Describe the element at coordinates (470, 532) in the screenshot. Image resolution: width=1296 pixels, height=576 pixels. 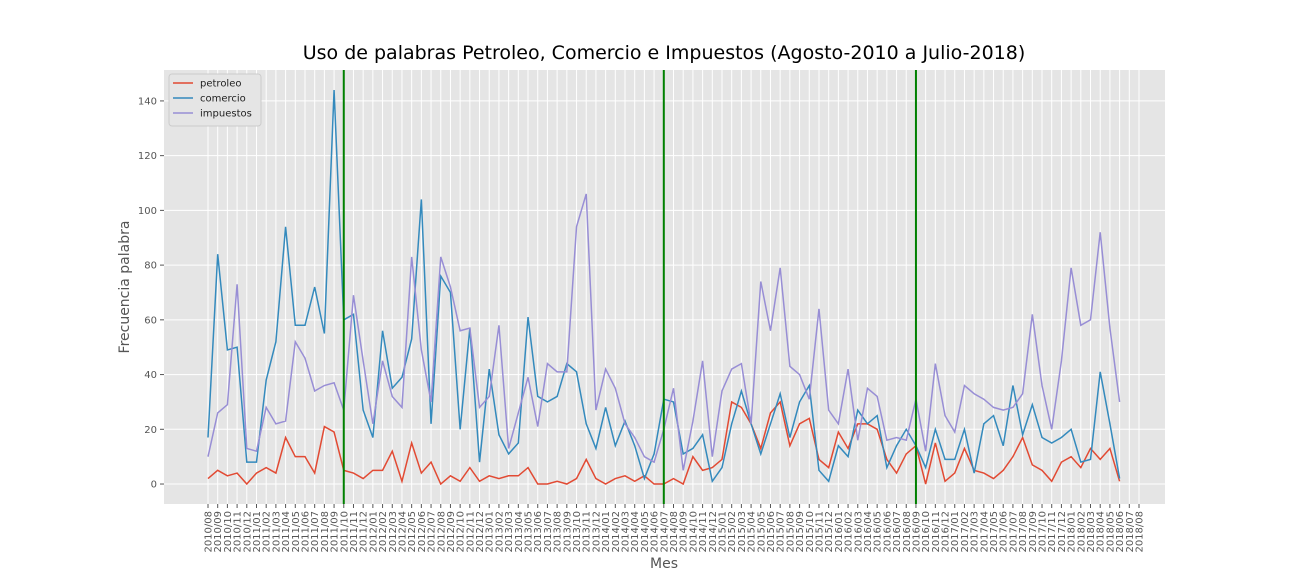
I see `x-tick-label: 2012/11` at that location.